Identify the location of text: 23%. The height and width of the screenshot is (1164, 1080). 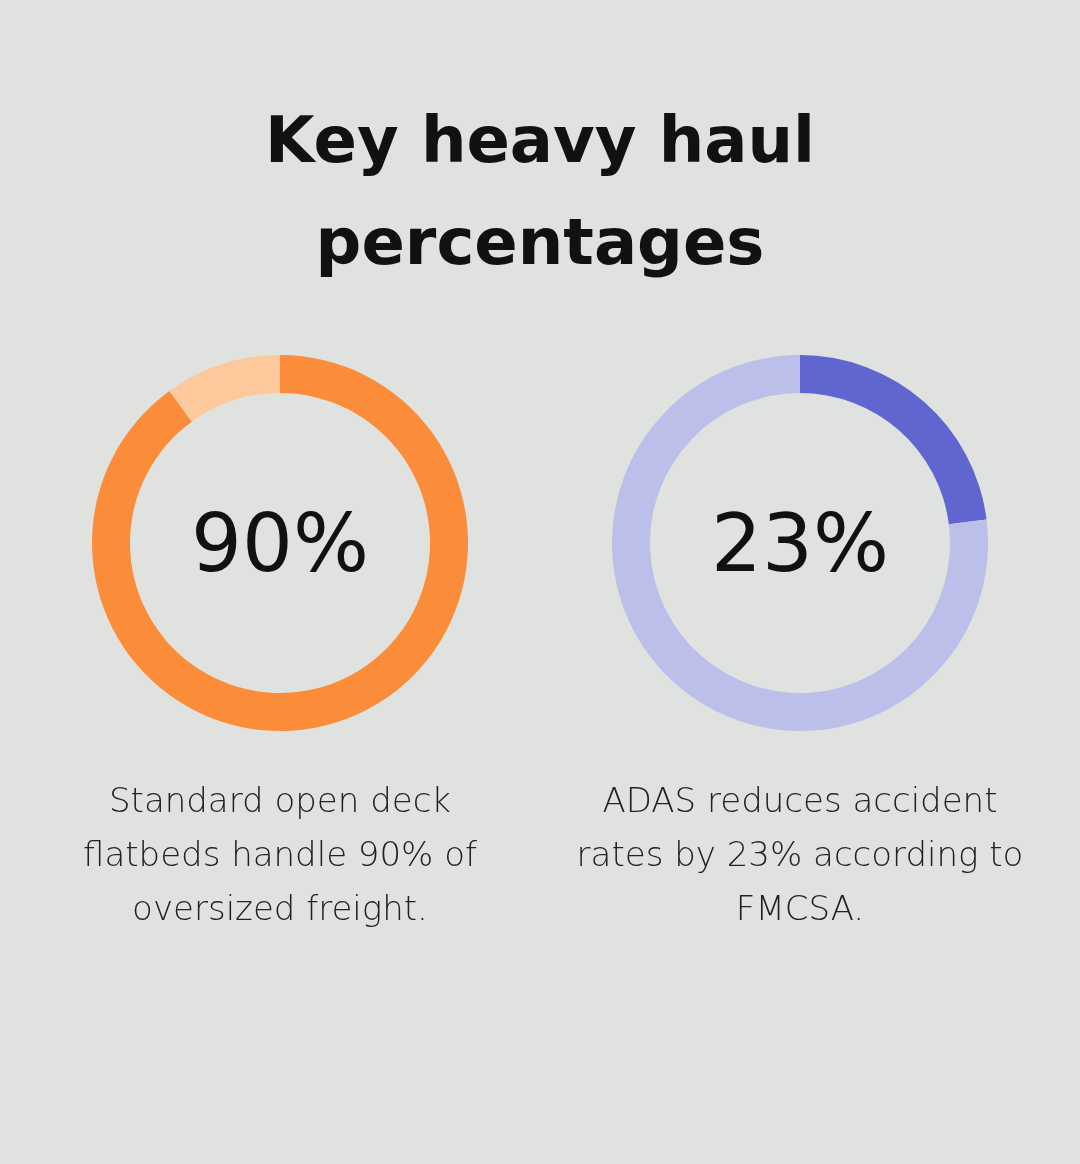
(800, 543).